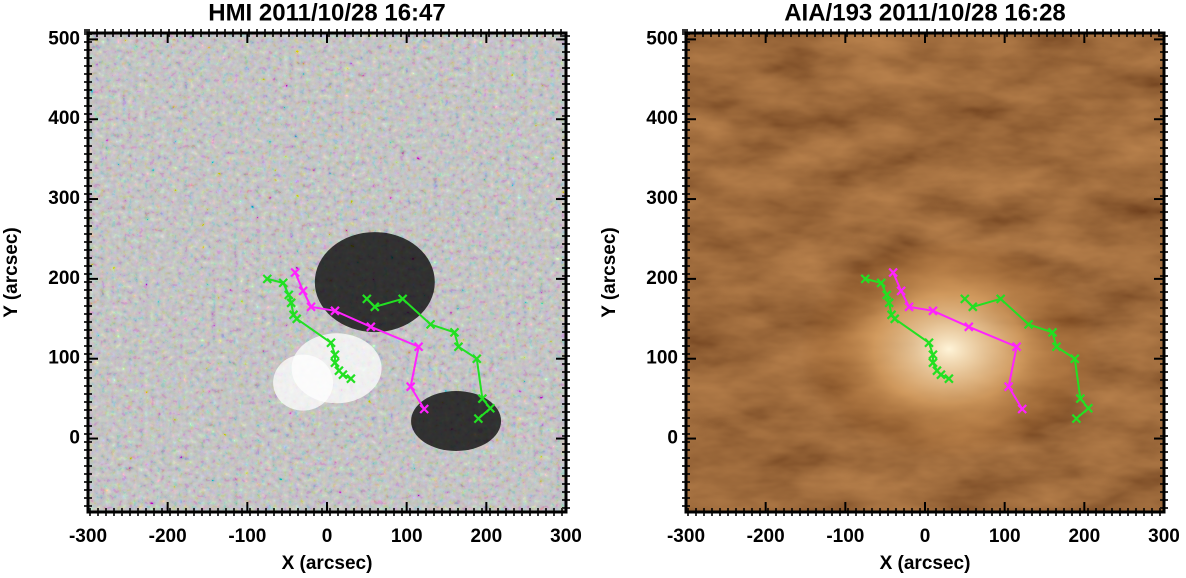 This screenshot has width=1186, height=578. What do you see at coordinates (948, 349) in the screenshot?
I see `active-region` at bounding box center [948, 349].